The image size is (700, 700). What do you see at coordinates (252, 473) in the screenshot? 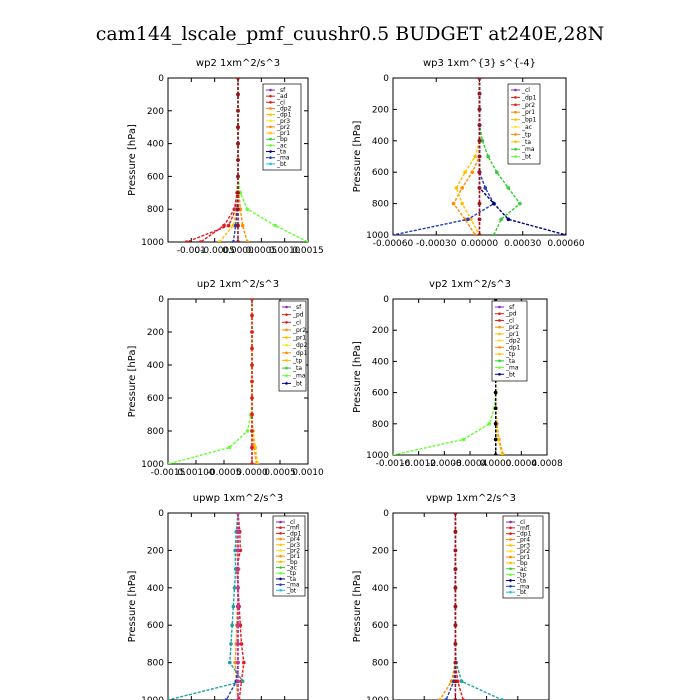
I see `x-tick-label: 0.0000` at bounding box center [252, 473].